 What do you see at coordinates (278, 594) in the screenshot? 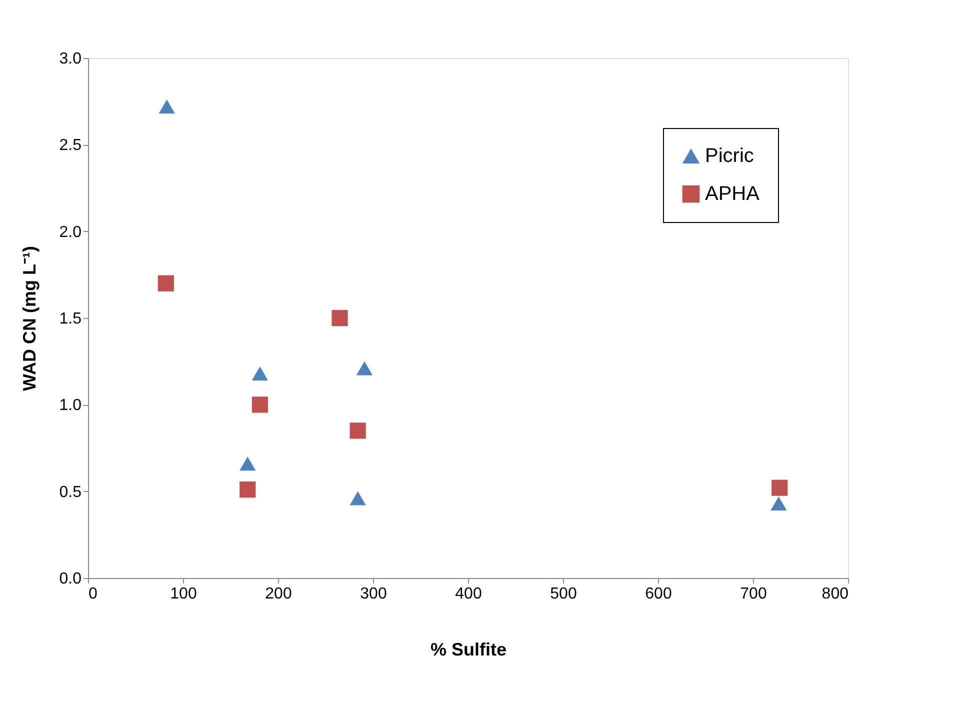
I see `x-tick-label: 200` at bounding box center [278, 594].